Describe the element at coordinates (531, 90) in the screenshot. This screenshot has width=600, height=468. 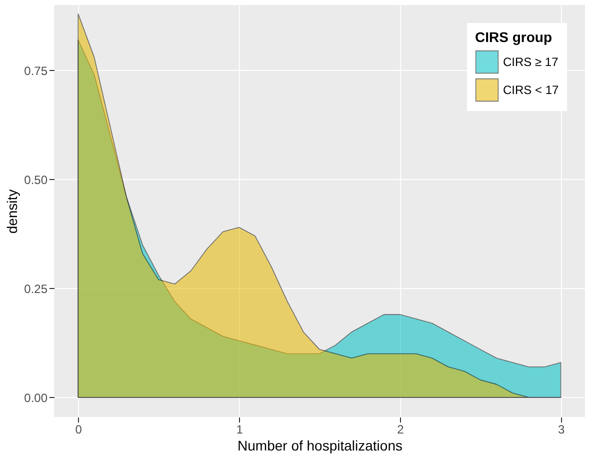
I see `legend-label: CIRS < 17` at that location.